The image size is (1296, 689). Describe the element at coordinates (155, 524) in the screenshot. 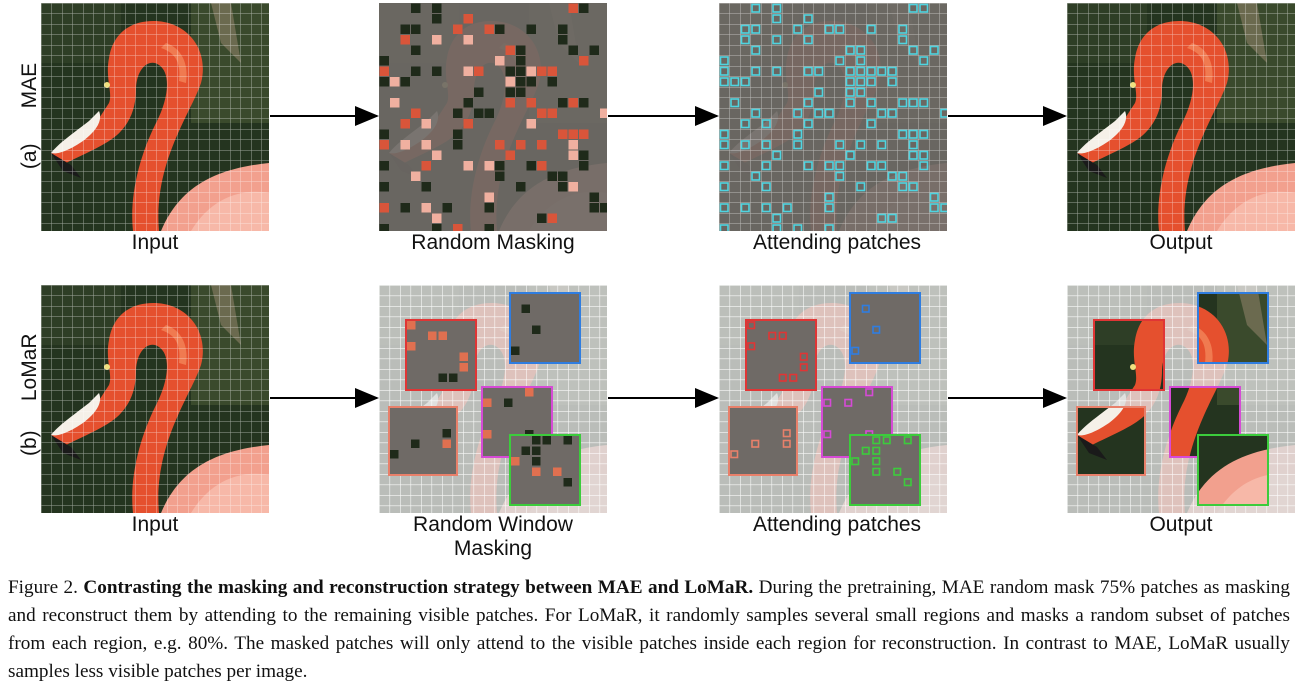

I see `label-b-input: Input` at that location.